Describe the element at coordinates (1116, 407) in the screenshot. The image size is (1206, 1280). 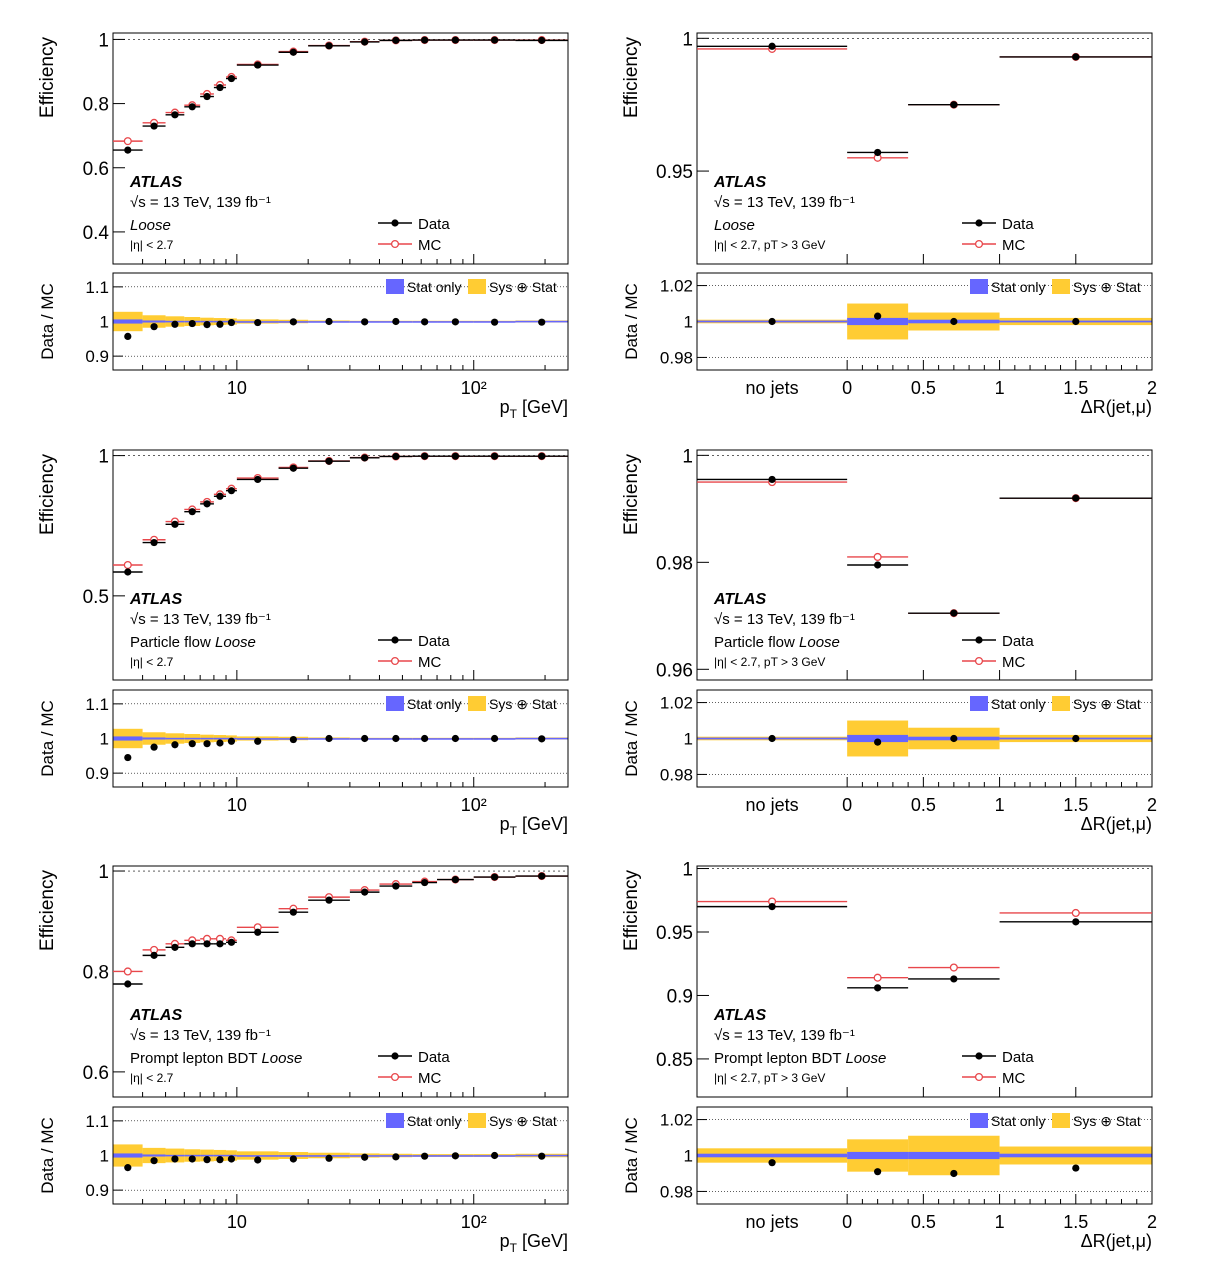
I see `x-axis-title: ΔR(jet,μ)` at that location.